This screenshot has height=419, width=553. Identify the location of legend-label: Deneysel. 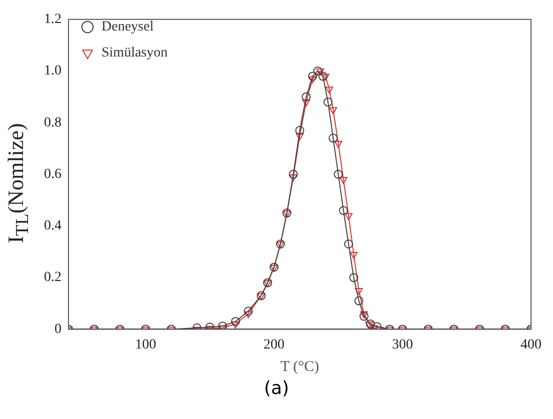
(128, 27).